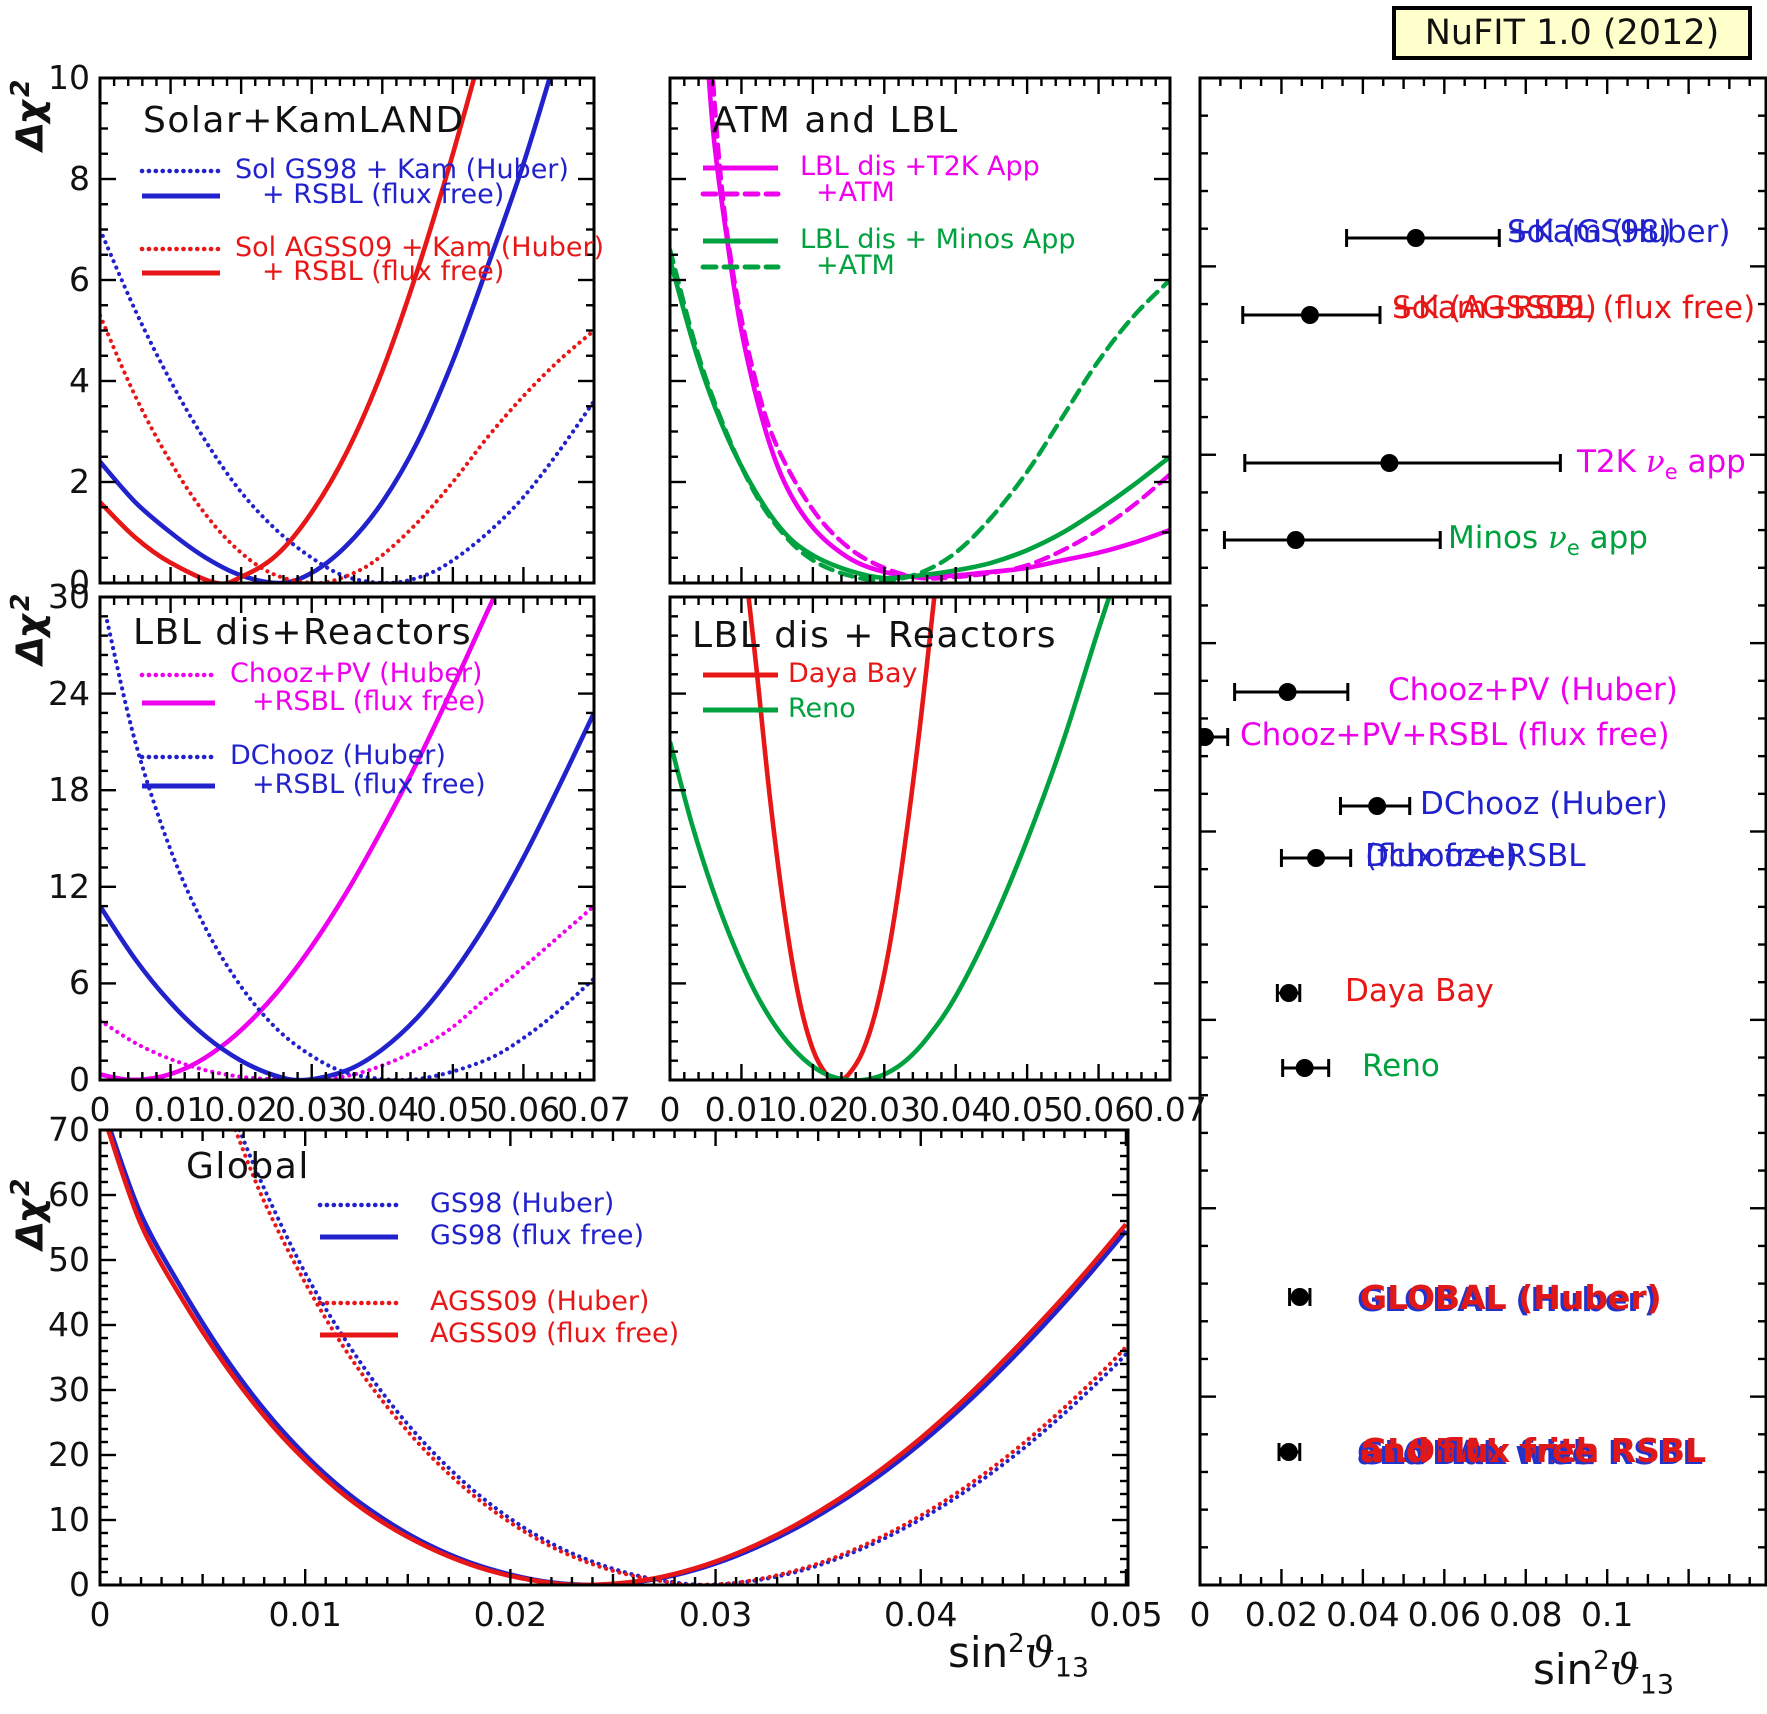 The height and width of the screenshot is (1714, 1767). What do you see at coordinates (1381, 845) in the screenshot?
I see `overview-points` at bounding box center [1381, 845].